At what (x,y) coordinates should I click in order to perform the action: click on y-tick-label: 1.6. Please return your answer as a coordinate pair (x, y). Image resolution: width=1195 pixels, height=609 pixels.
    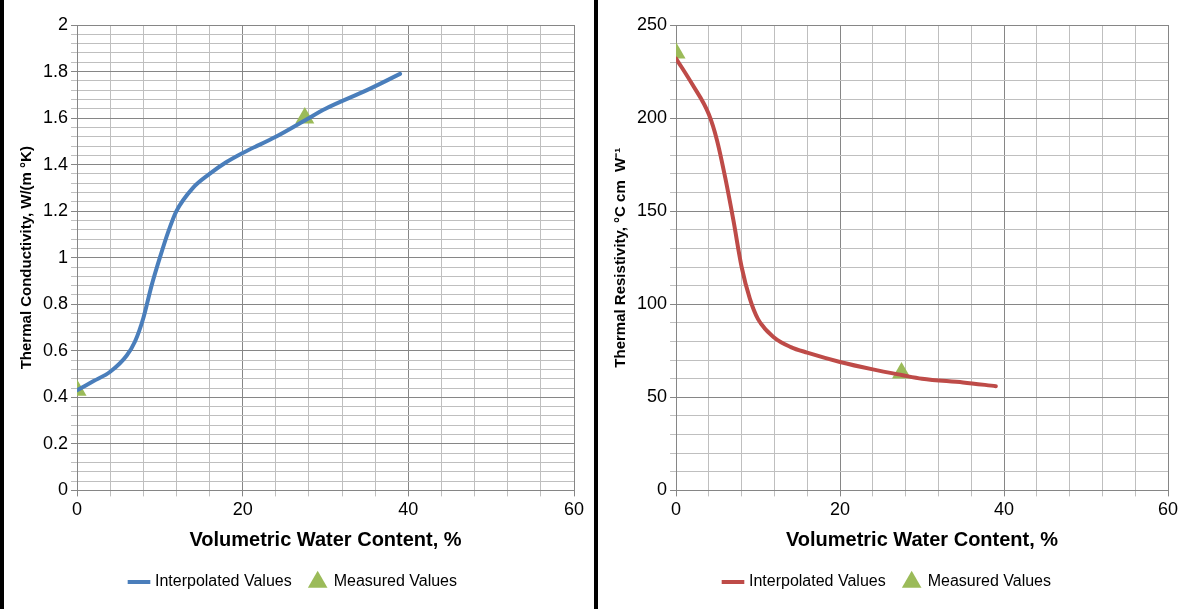
    Looking at the image, I should click on (55, 117).